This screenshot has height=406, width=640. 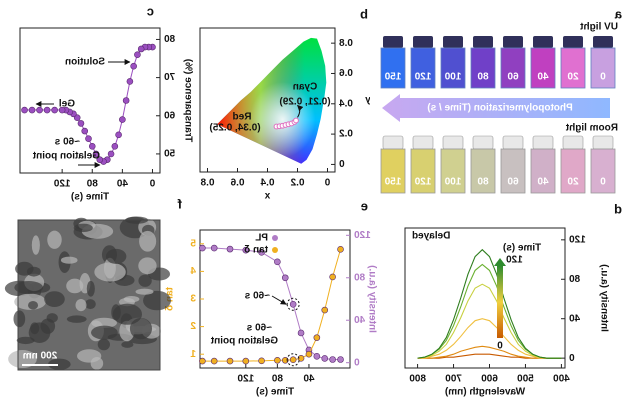 I want to click on y-axis-label: Intensity (a.u.), so click(x=603, y=298).